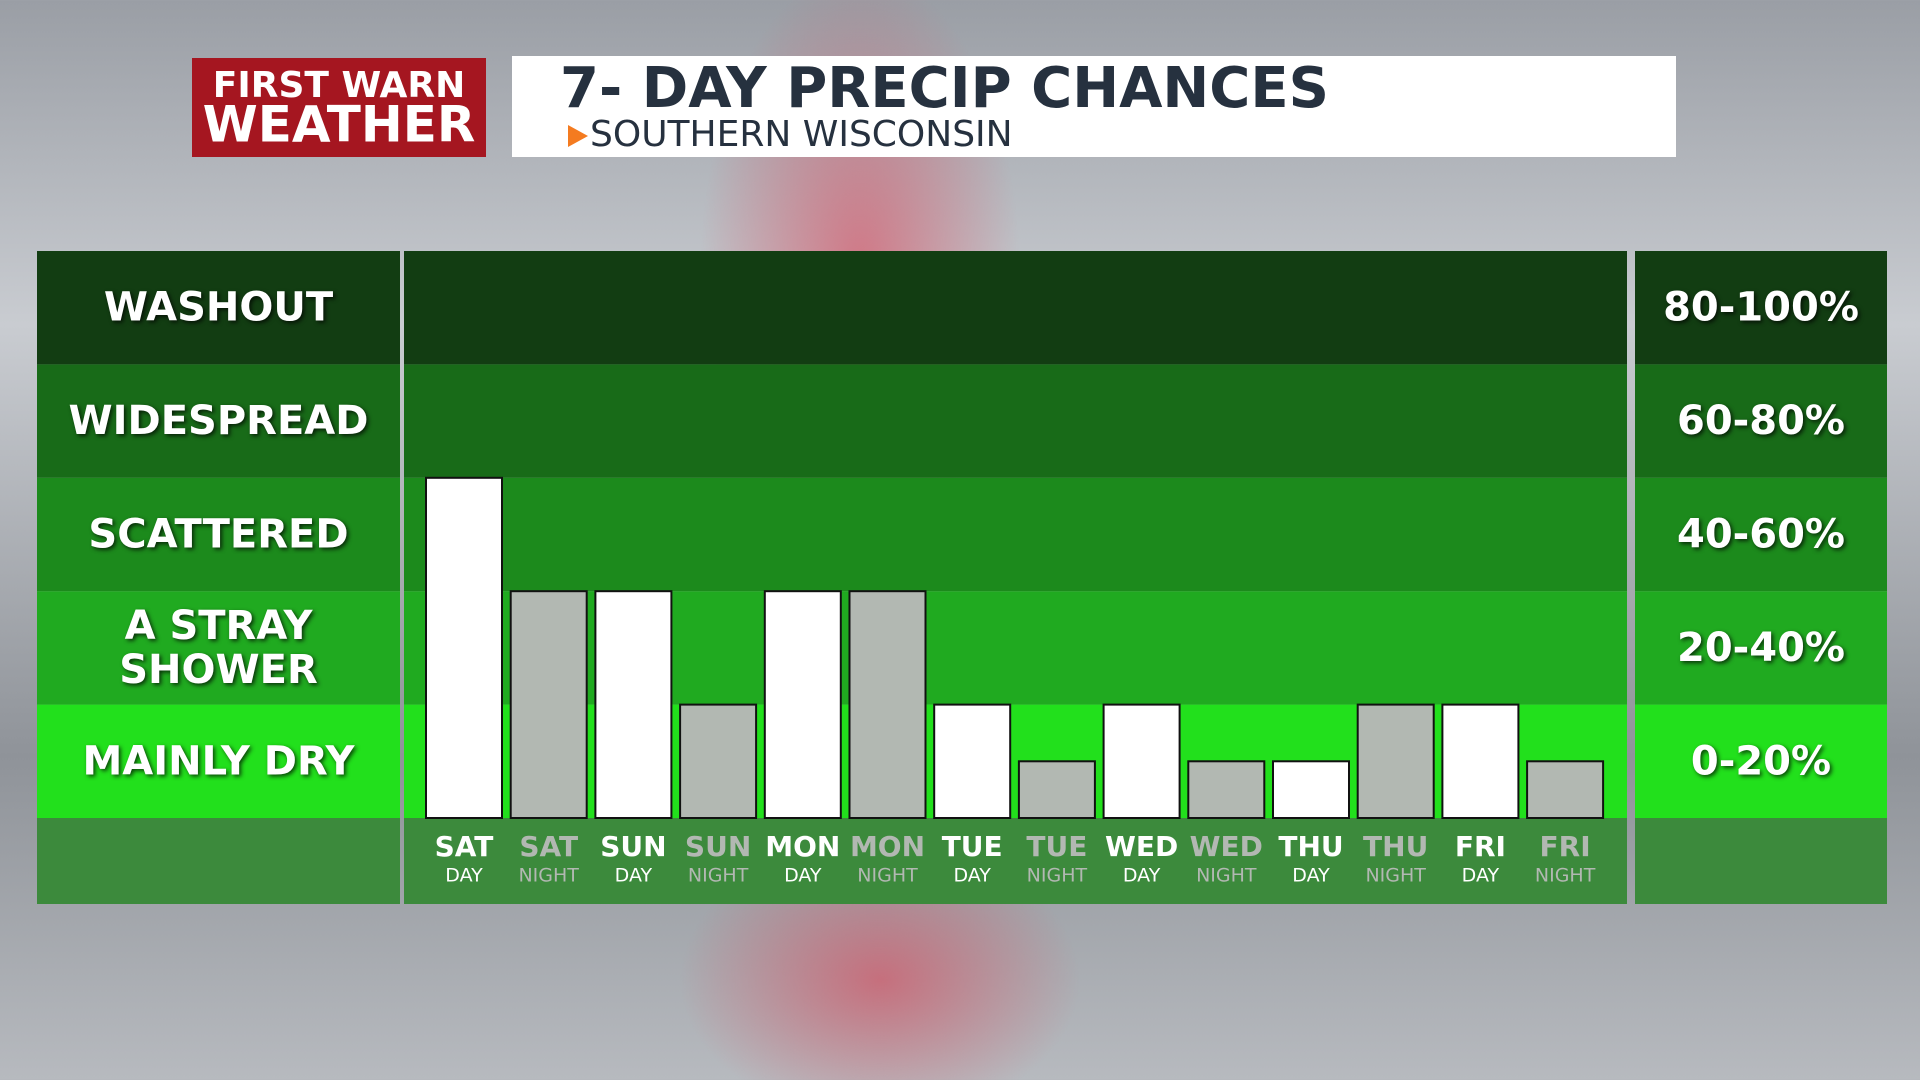 This screenshot has height=1080, width=1920. I want to click on band-label: SHOWER, so click(218, 670).